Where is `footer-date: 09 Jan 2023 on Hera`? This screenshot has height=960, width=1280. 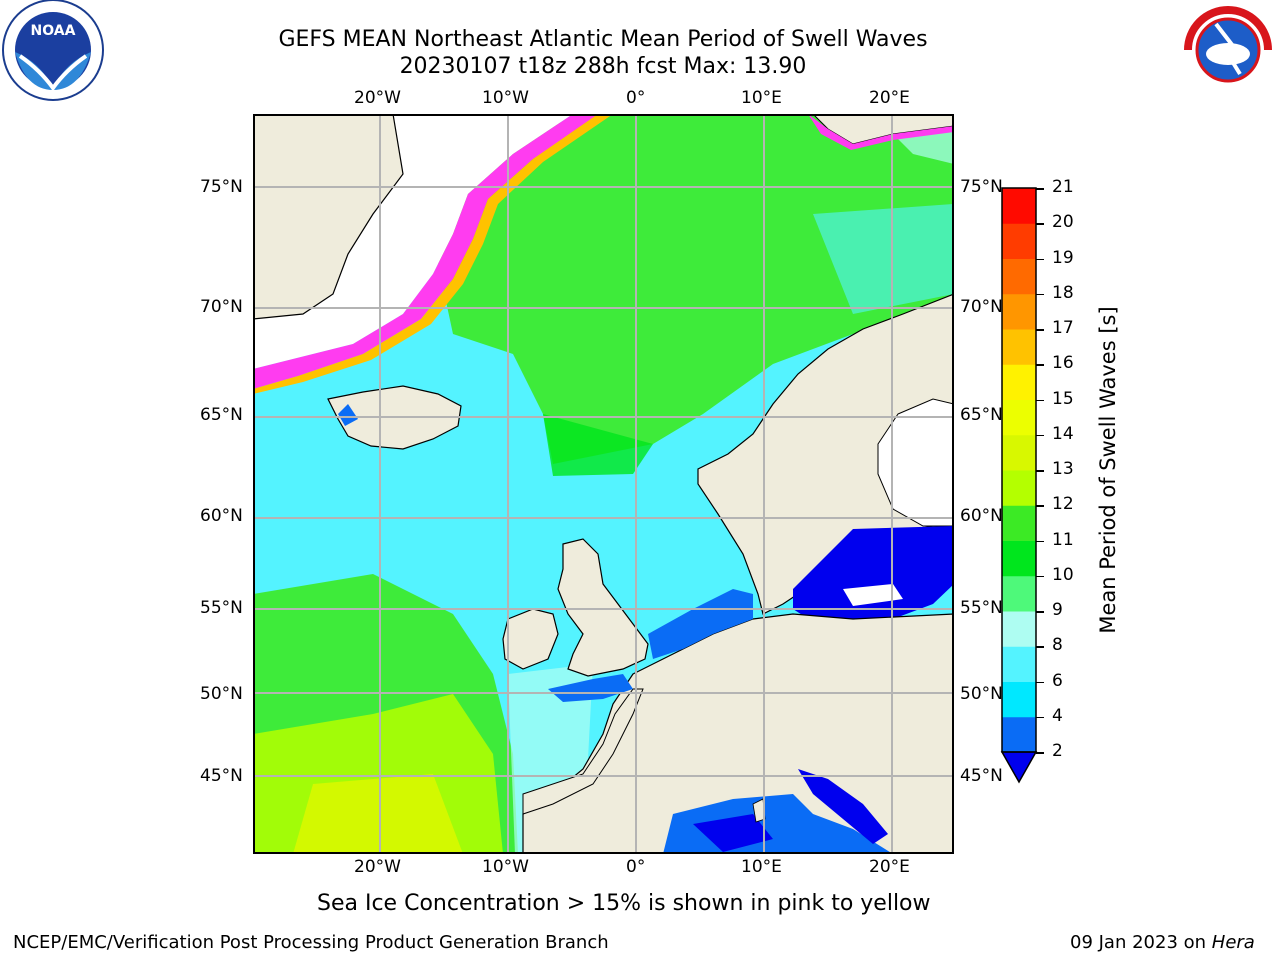 footer-date: 09 Jan 2023 on Hera is located at coordinates (1162, 942).